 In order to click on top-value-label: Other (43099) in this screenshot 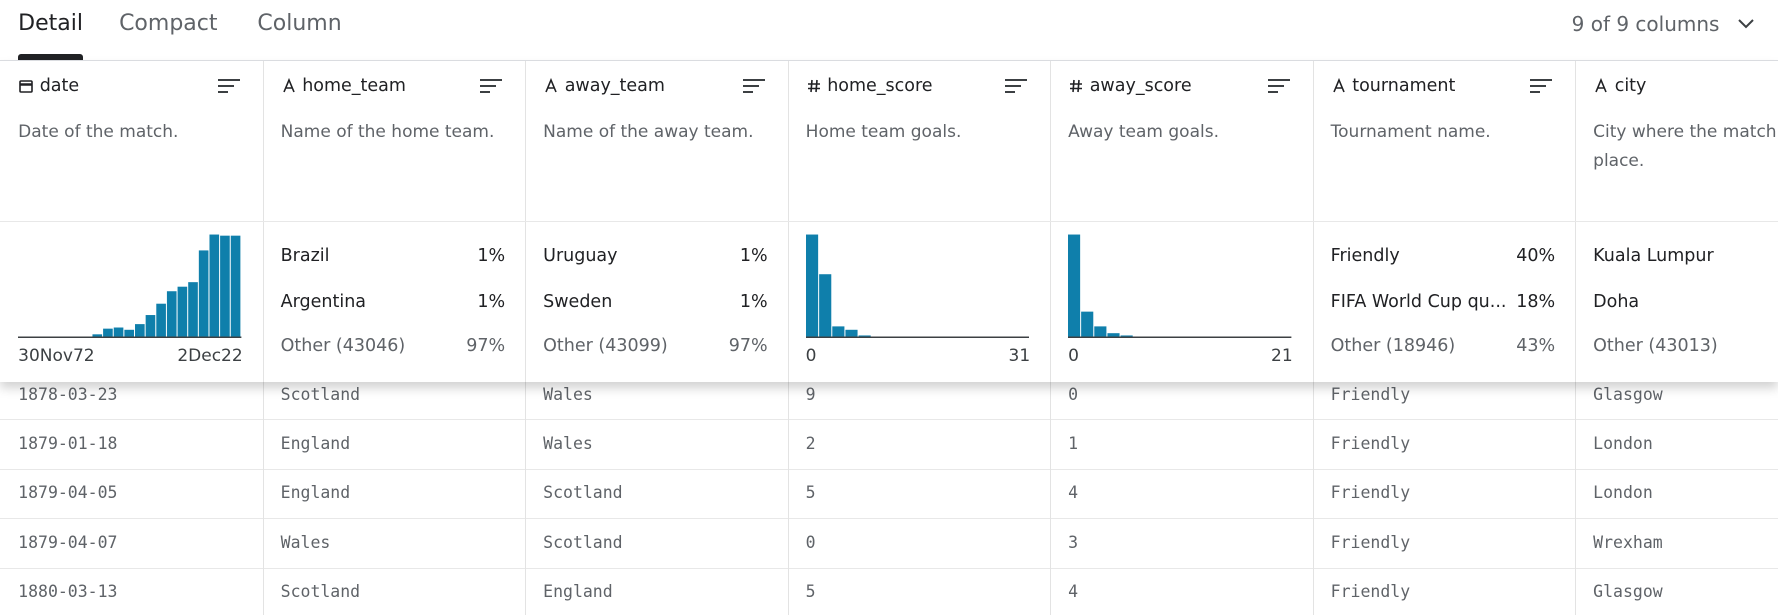, I will do `click(605, 345)`.